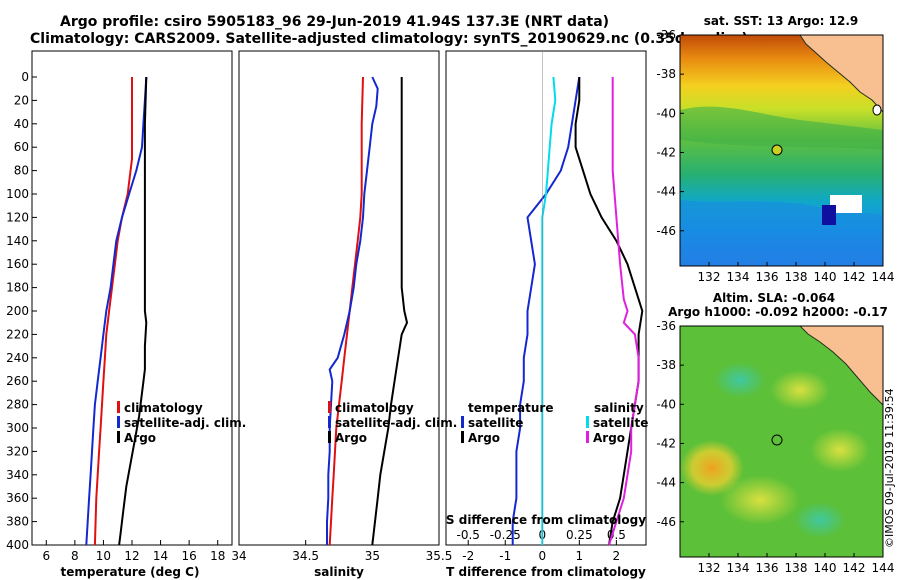 This screenshot has width=900, height=580. Describe the element at coordinates (484, 438) in the screenshot. I see `legend-label-temp-argo: Argo` at that location.